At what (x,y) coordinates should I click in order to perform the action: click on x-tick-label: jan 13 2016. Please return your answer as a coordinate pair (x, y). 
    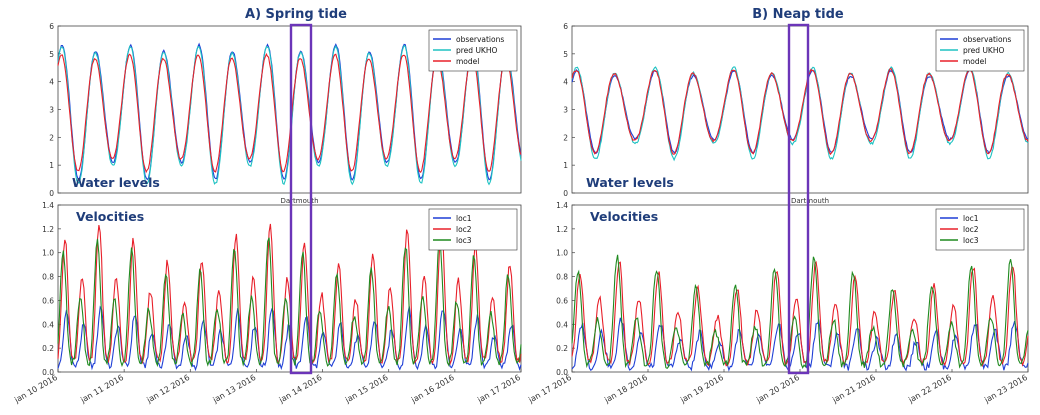
    Looking at the image, I should click on (234, 389).